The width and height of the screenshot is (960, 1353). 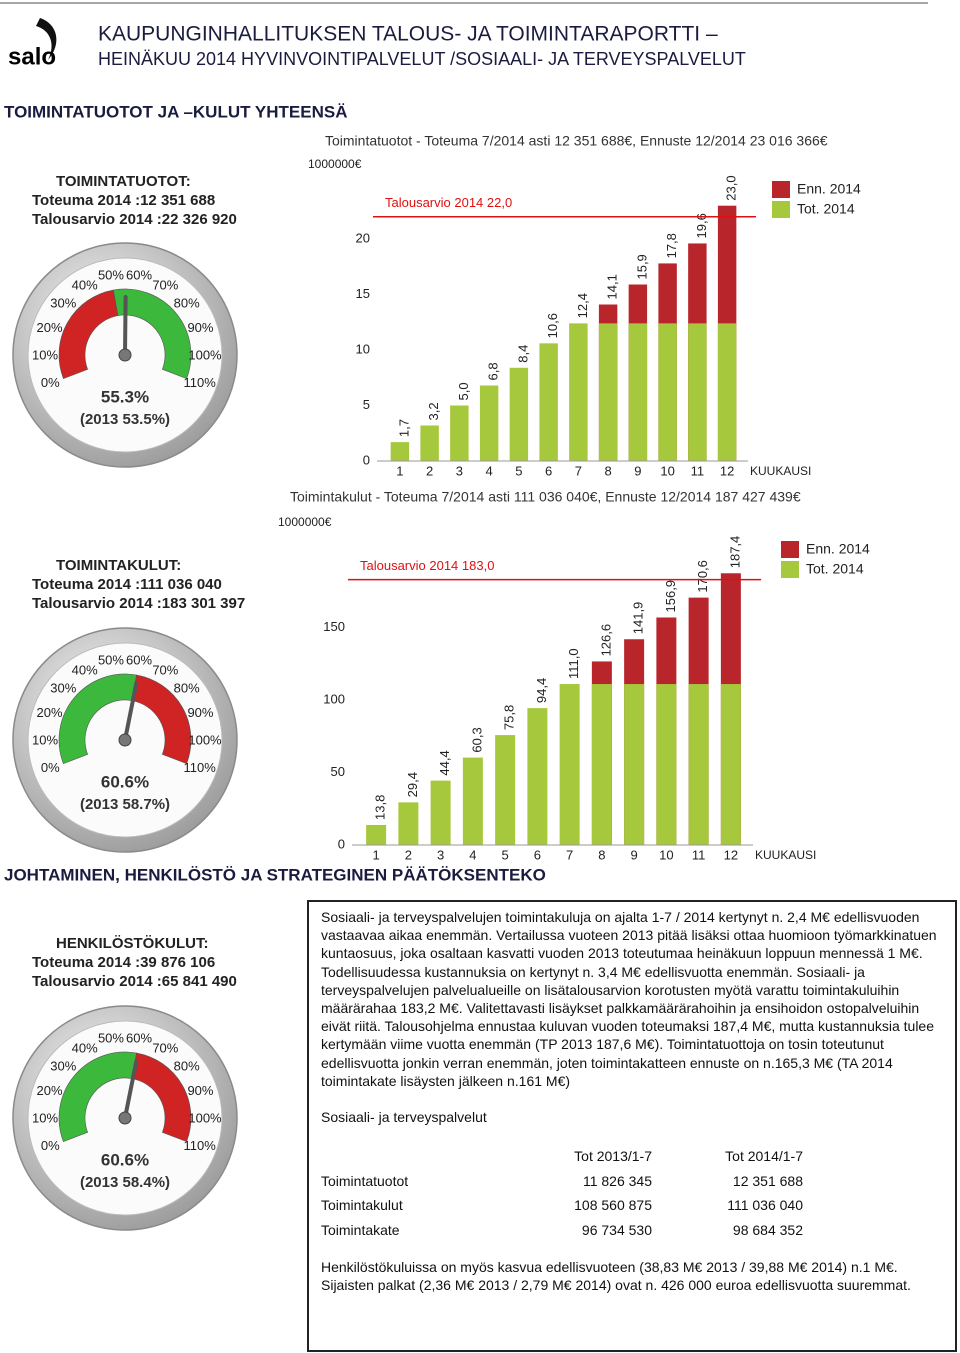 What do you see at coordinates (404, 1117) in the screenshot?
I see `paragraph: Sosiaali- ja terveyspalvelut` at bounding box center [404, 1117].